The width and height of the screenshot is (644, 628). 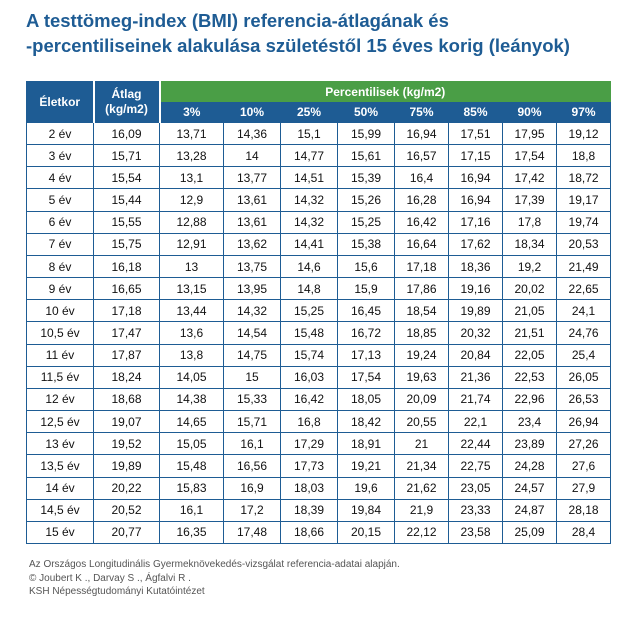 I want to click on percentile-cell: 14,75, so click(x=252, y=355).